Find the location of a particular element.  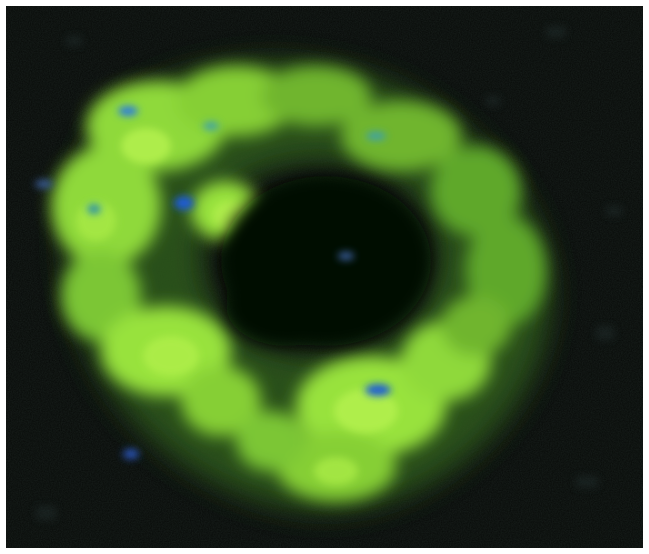

ring-lumen is located at coordinates (326, 261).